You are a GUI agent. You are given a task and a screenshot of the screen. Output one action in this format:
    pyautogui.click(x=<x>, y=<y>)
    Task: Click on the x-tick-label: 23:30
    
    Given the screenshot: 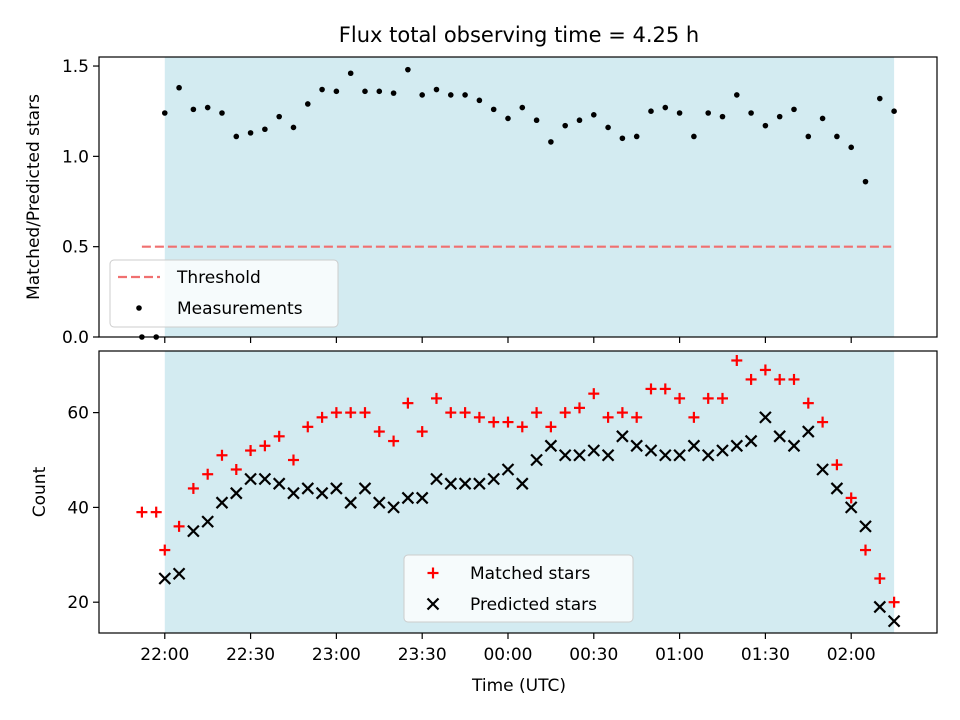 What is the action you would take?
    pyautogui.click(x=422, y=655)
    